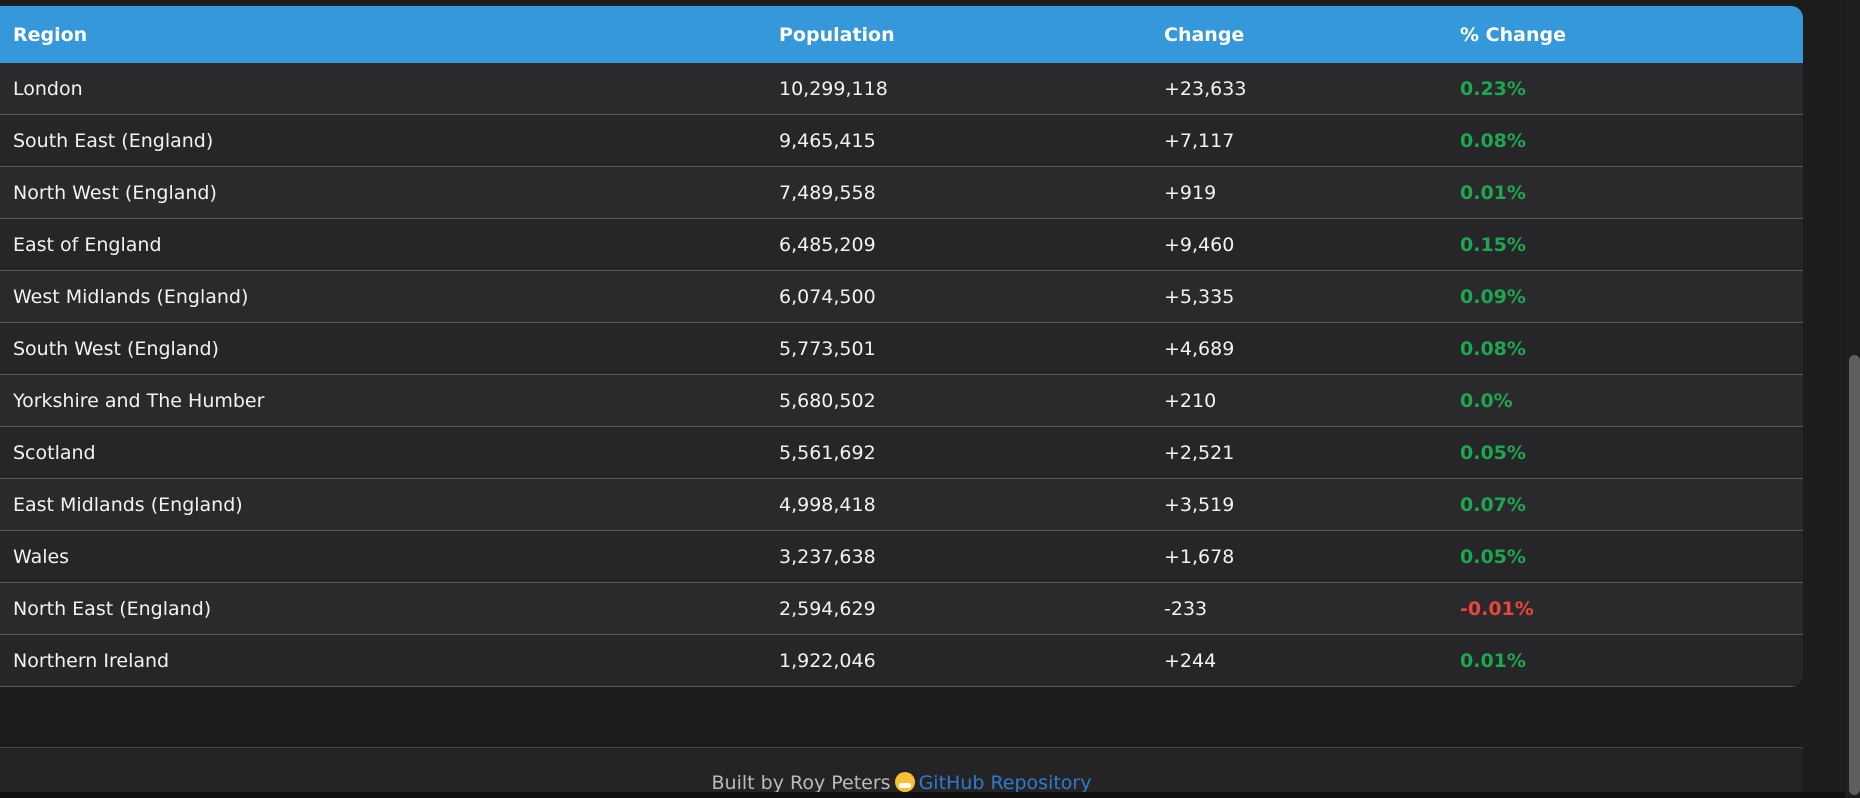 The image size is (1860, 798). I want to click on cell-pct-change: 0.09%, so click(1493, 296).